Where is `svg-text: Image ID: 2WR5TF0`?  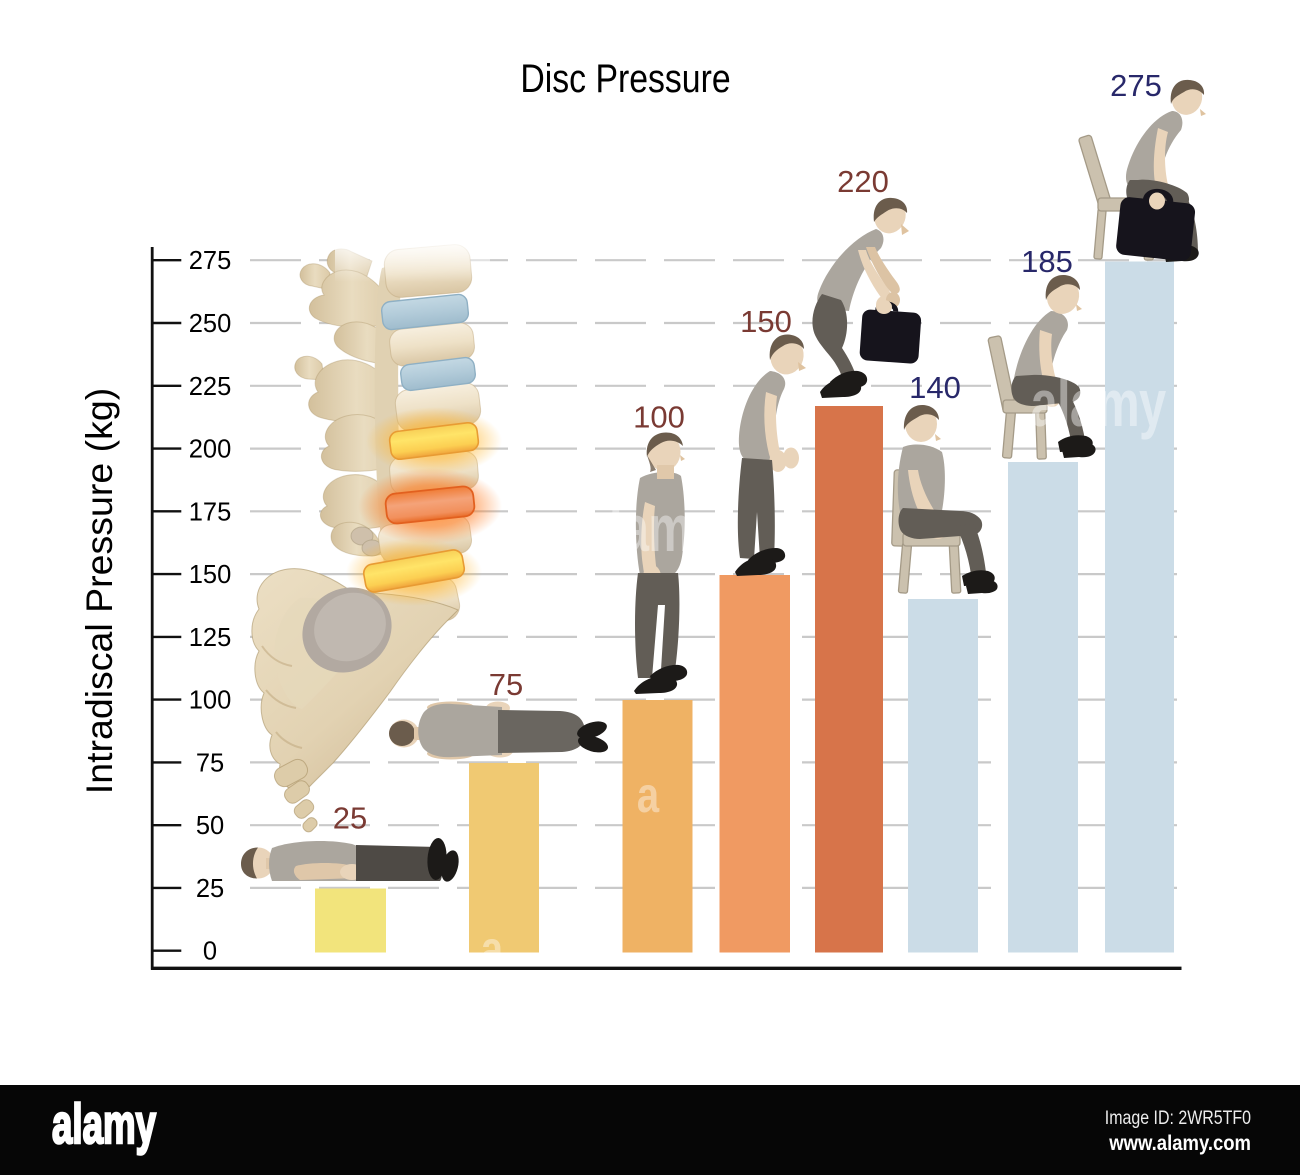
svg-text: Image ID: 2WR5TF0 is located at coordinates (1178, 1118).